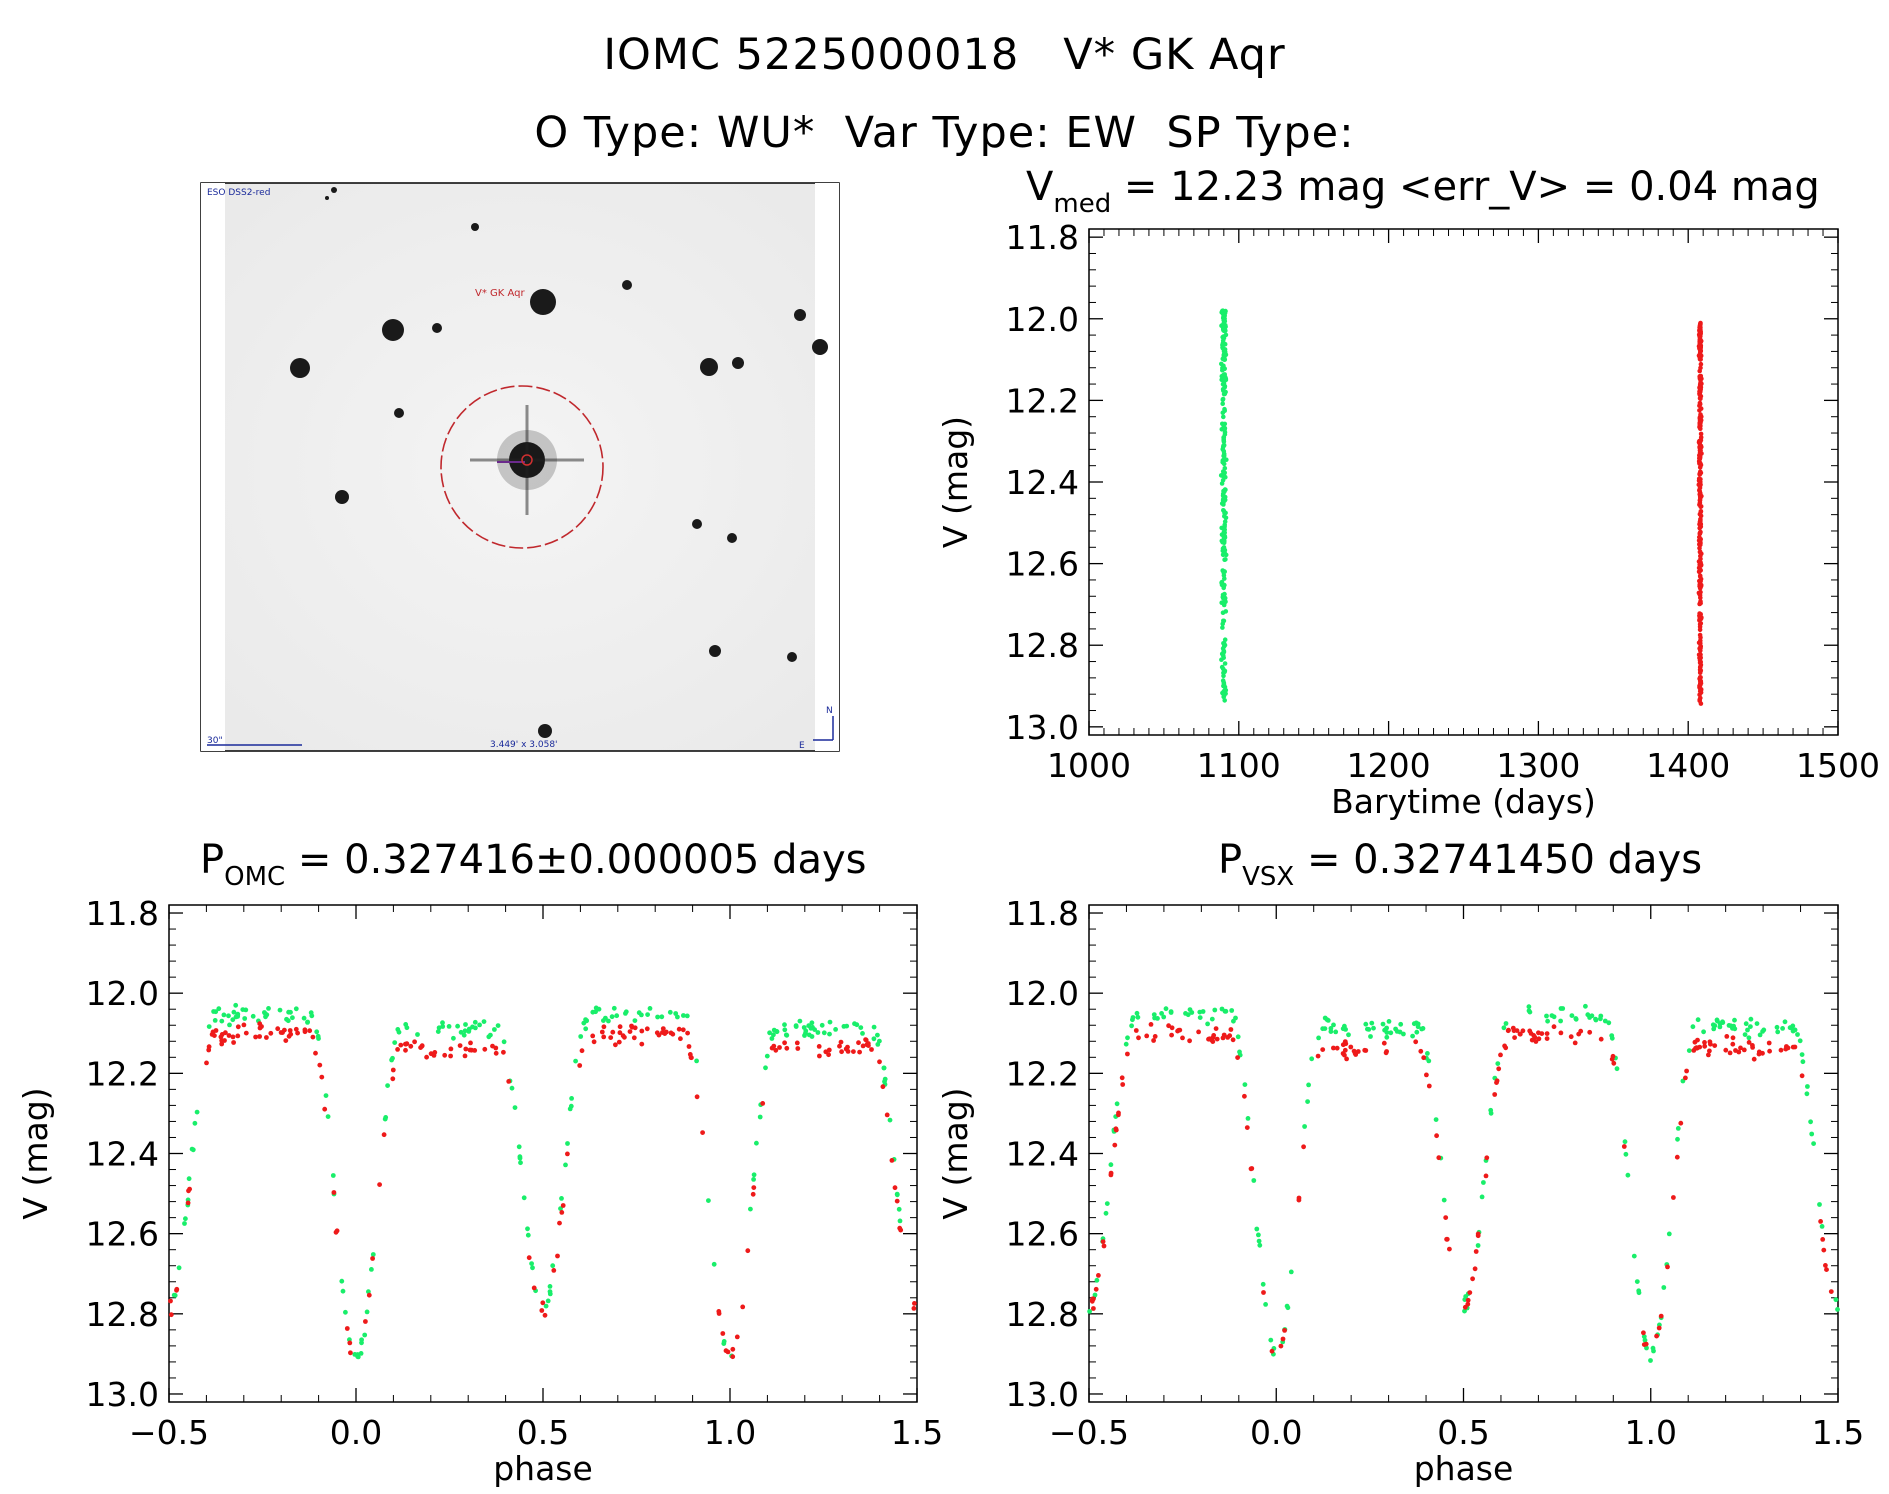 The image size is (1889, 1494). I want to click on x-tick-label: 1300, so click(1538, 765).